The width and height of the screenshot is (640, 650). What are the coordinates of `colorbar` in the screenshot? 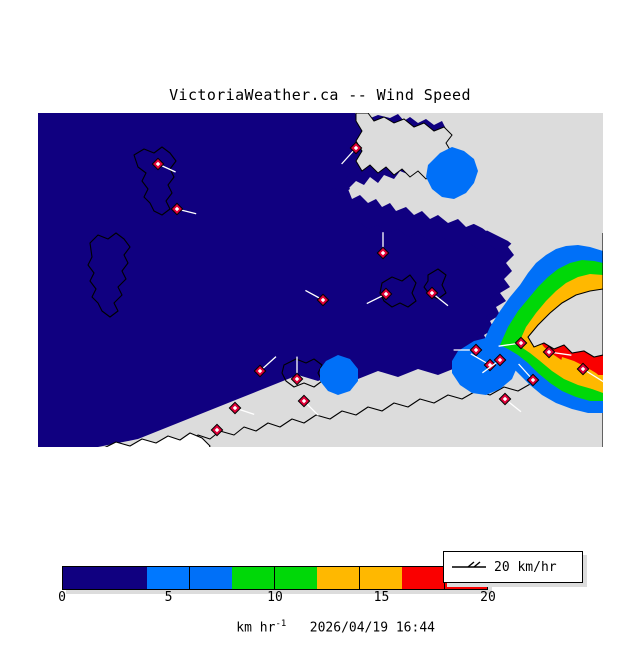 It's located at (275, 578).